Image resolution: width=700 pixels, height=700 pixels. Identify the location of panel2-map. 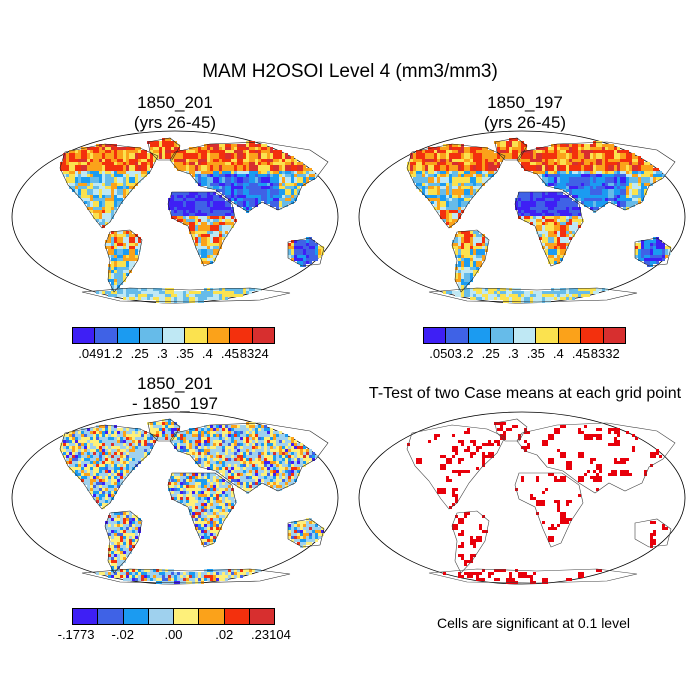
(522, 217).